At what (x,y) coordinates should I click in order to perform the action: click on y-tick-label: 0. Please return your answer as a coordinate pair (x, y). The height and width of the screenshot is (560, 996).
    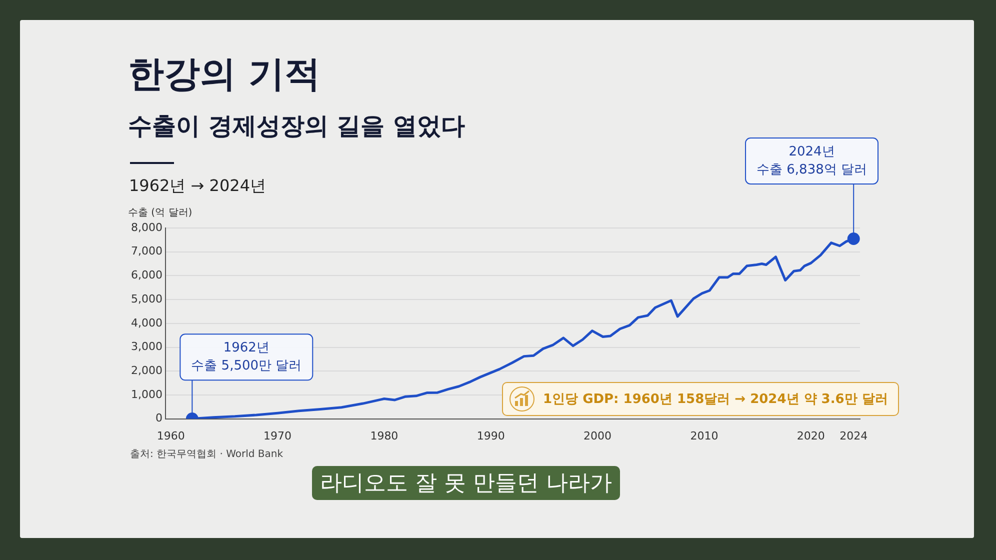
    Looking at the image, I should click on (158, 418).